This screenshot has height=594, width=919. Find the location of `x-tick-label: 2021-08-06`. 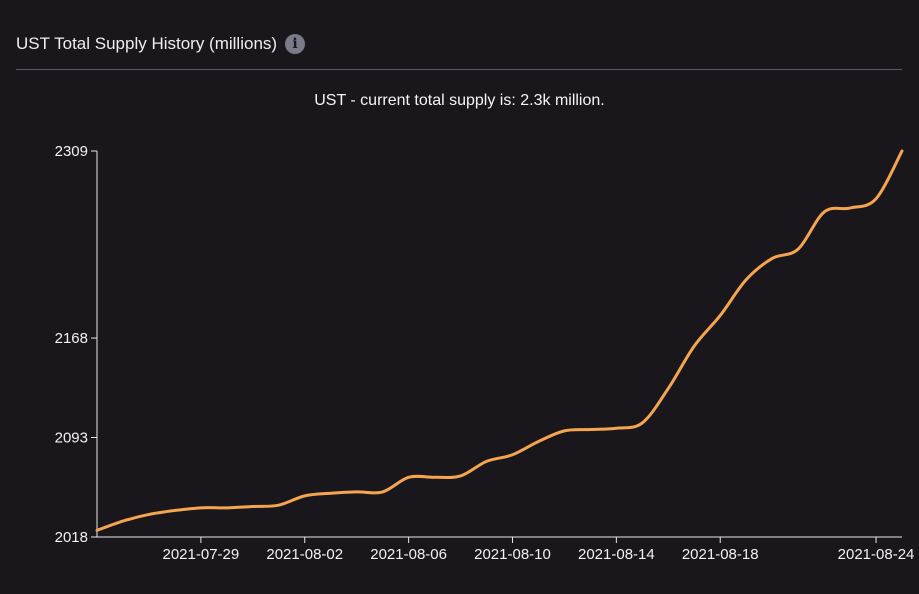

x-tick-label: 2021-08-06 is located at coordinates (408, 554).